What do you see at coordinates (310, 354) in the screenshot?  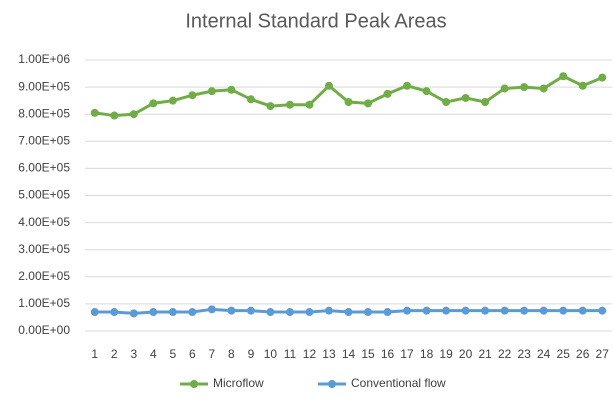 I see `x-tick-label: 12` at bounding box center [310, 354].